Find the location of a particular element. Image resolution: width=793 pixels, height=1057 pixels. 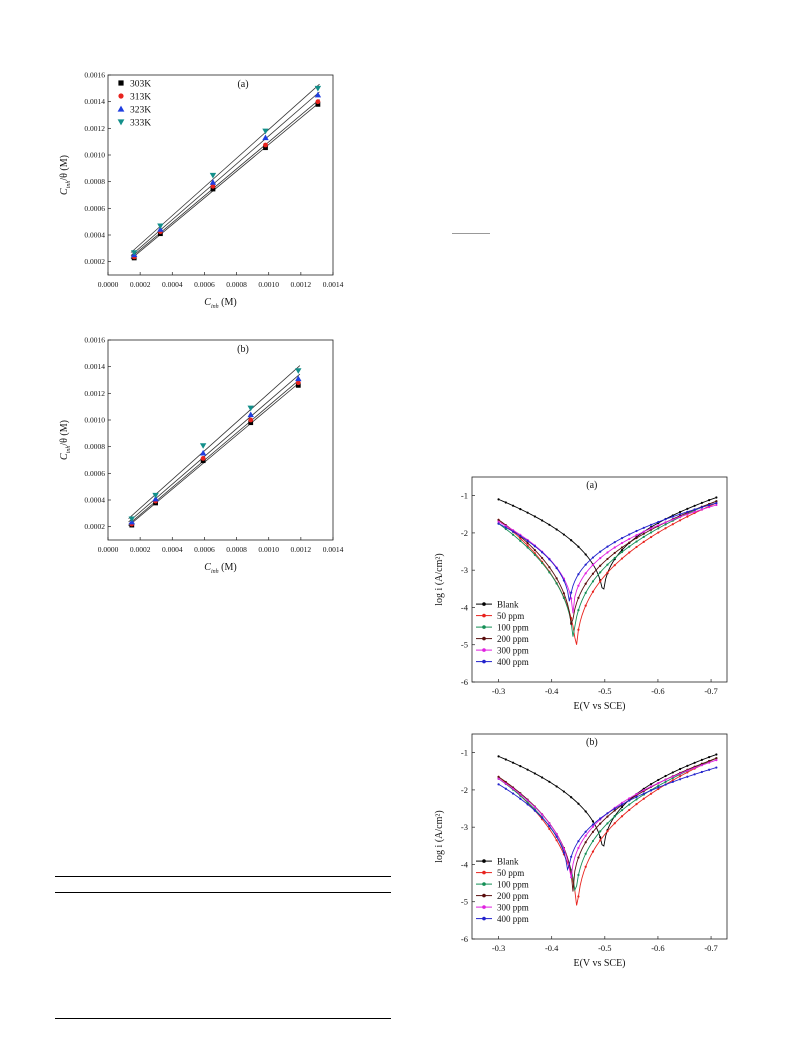

y-axis-label: log i (A/cm²) is located at coordinates (439, 836).